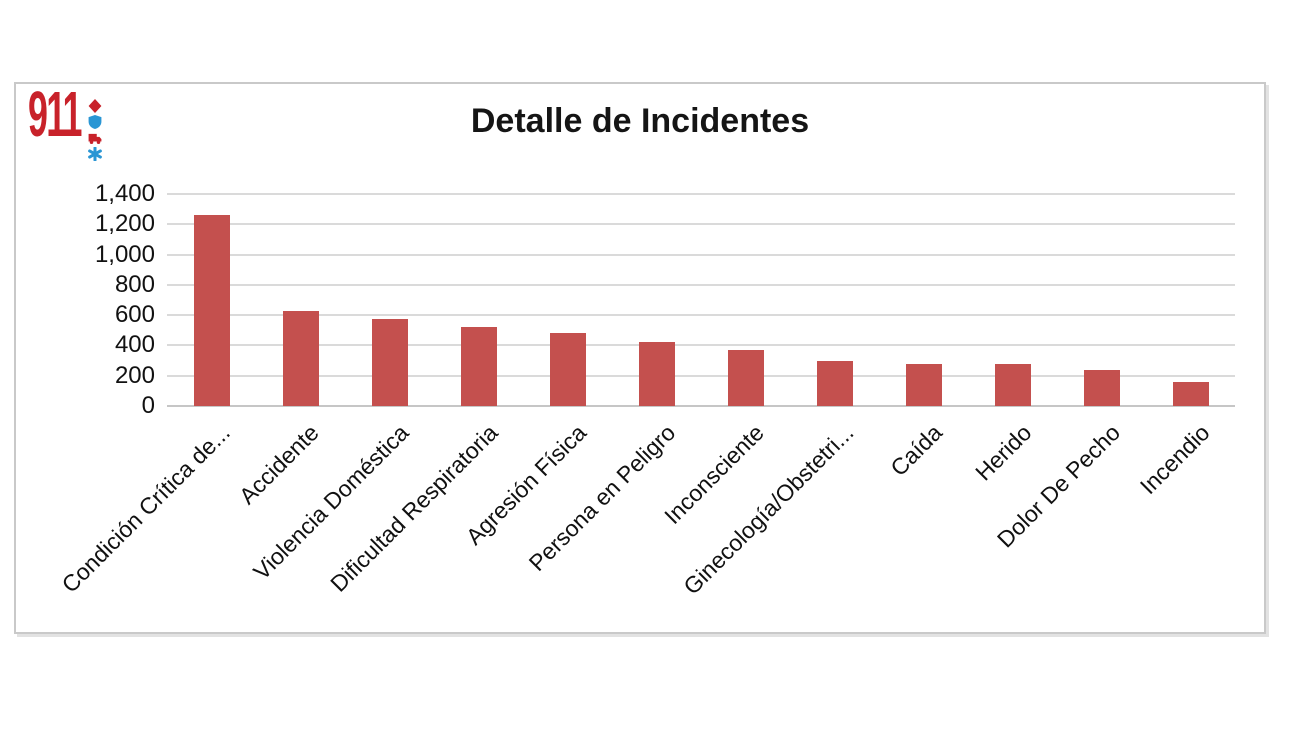  Describe the element at coordinates (95, 122) in the screenshot. I see `shield-icon` at that location.